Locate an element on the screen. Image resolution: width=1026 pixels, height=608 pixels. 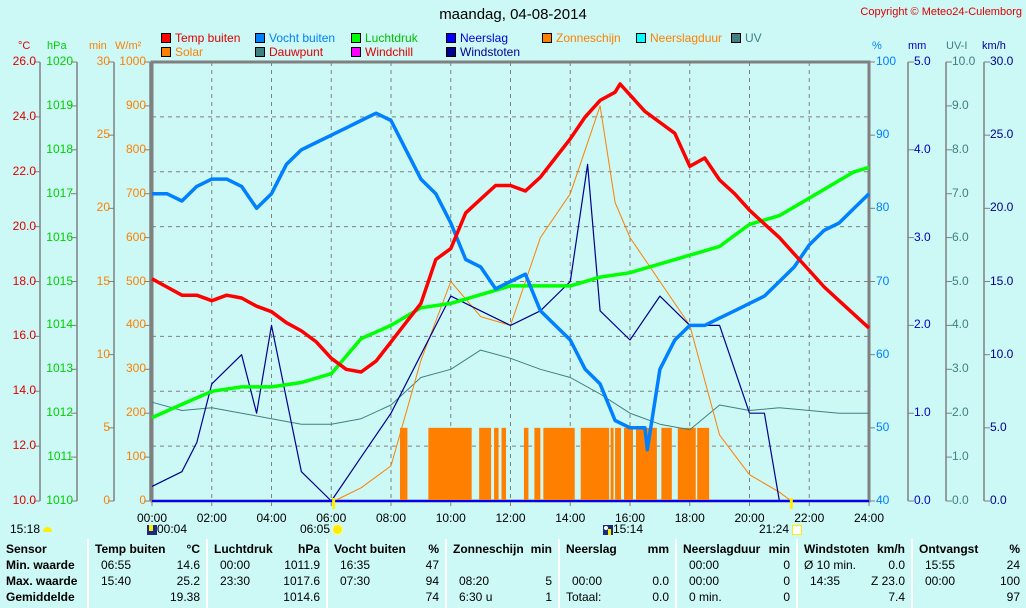
legend-label: Luchtdruk is located at coordinates (391, 38).